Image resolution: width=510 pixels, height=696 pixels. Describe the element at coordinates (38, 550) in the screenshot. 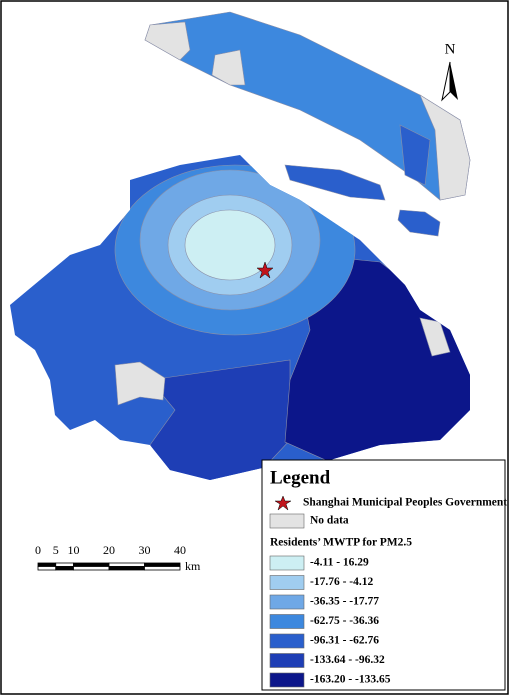

I see `scale-label: 0` at that location.